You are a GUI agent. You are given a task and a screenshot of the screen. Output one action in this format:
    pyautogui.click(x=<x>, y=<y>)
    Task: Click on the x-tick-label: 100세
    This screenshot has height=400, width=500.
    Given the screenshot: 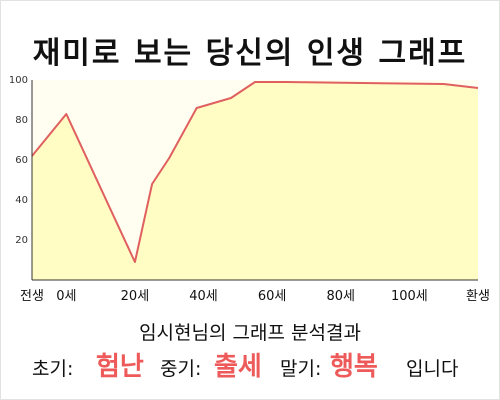 What is the action you would take?
    pyautogui.click(x=409, y=296)
    